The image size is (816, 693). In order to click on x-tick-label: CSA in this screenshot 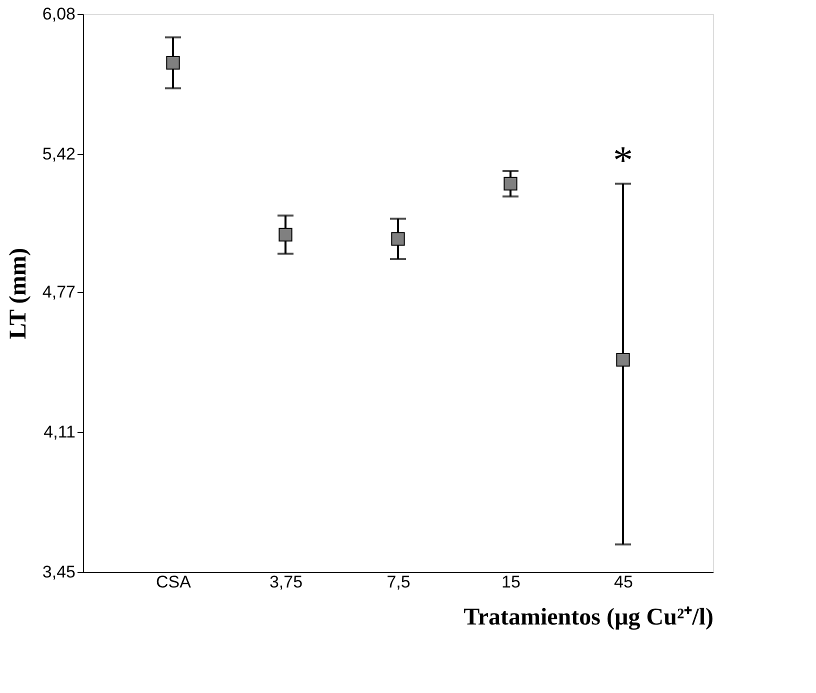, I will do `click(174, 582)`.